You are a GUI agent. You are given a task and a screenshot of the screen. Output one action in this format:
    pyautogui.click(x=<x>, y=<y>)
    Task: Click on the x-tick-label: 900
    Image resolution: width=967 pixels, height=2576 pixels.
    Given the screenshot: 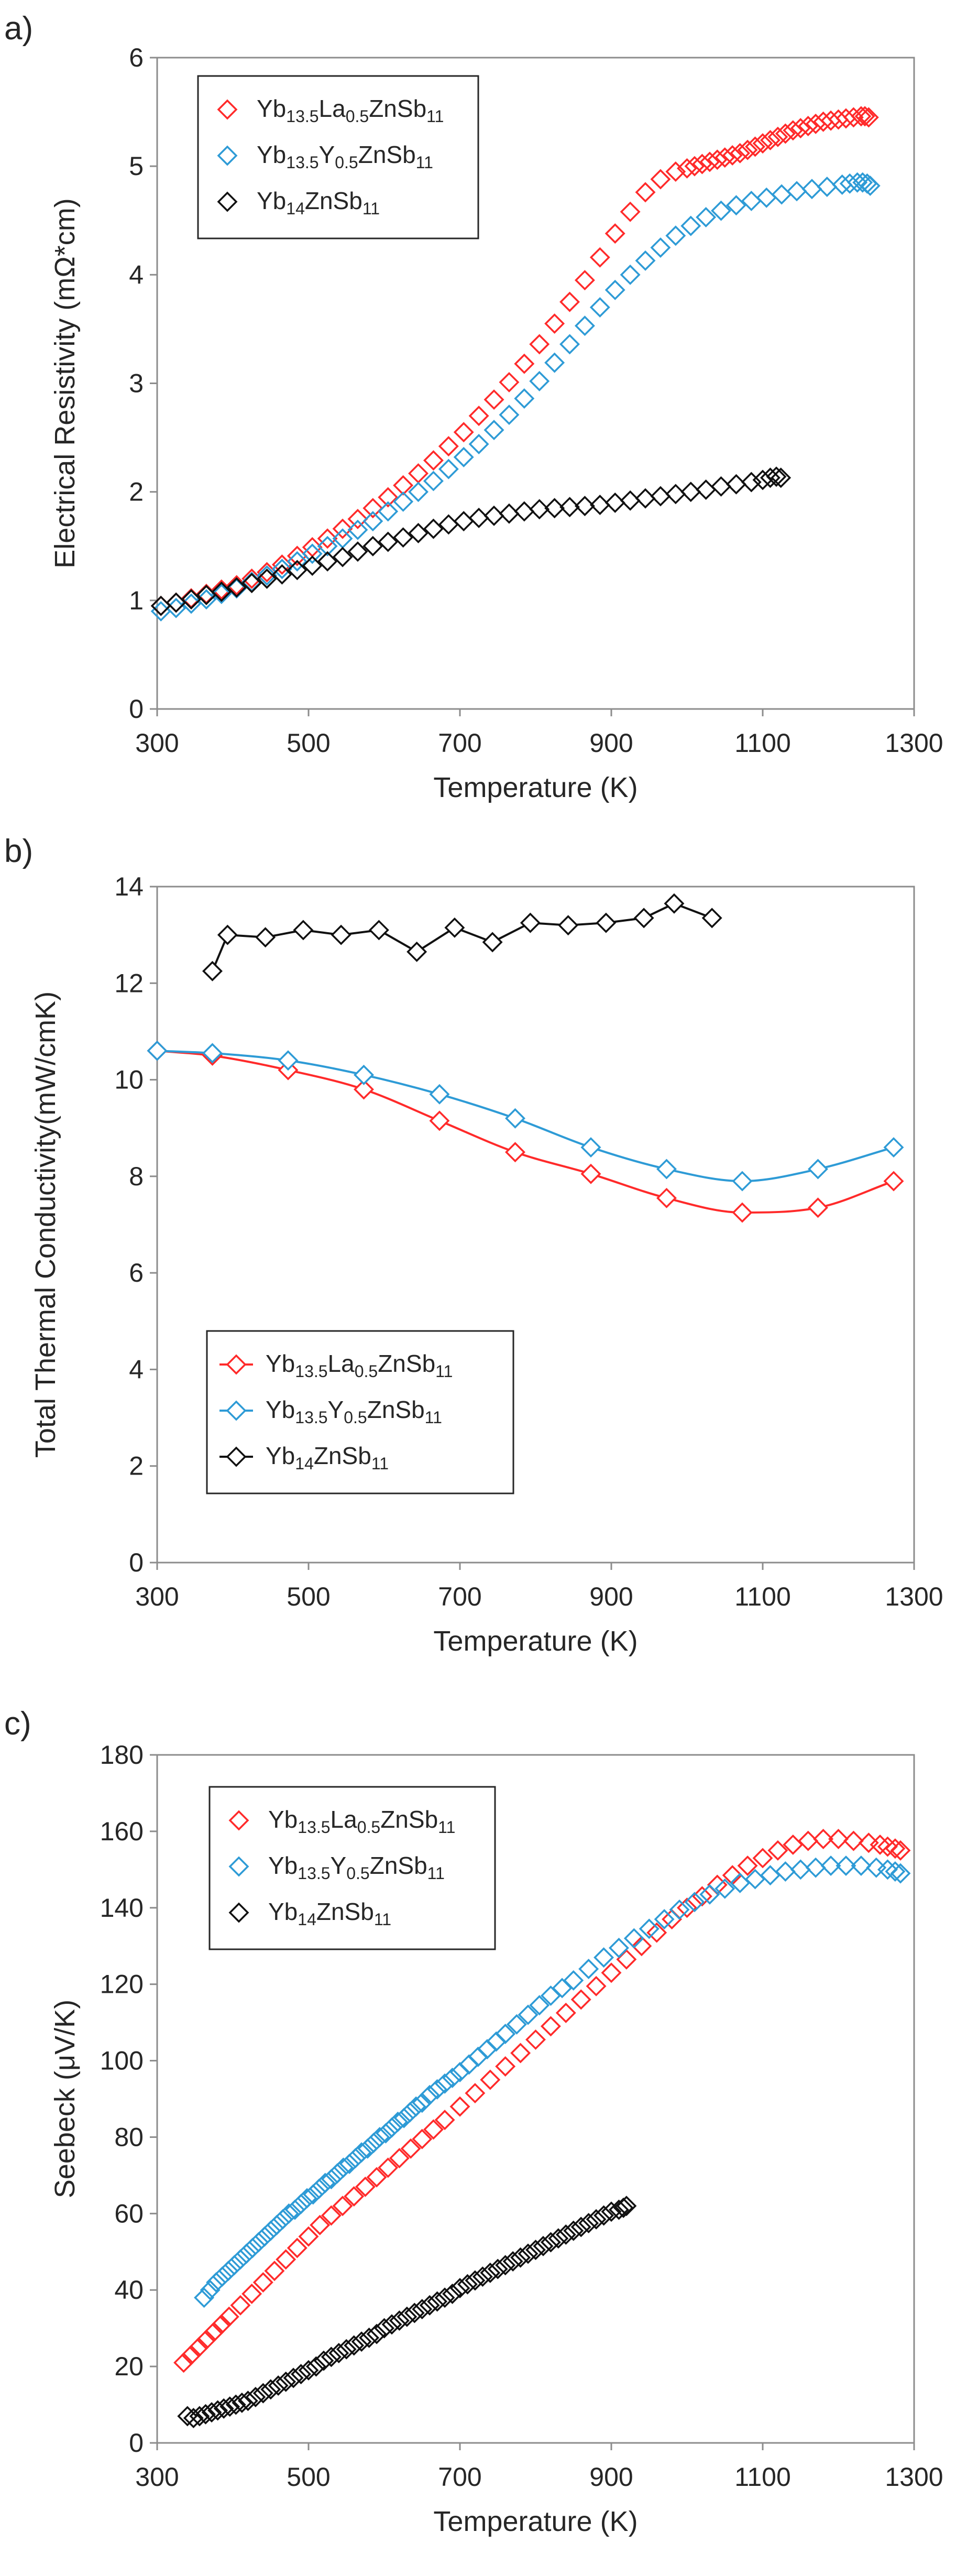 What is the action you would take?
    pyautogui.click(x=611, y=743)
    